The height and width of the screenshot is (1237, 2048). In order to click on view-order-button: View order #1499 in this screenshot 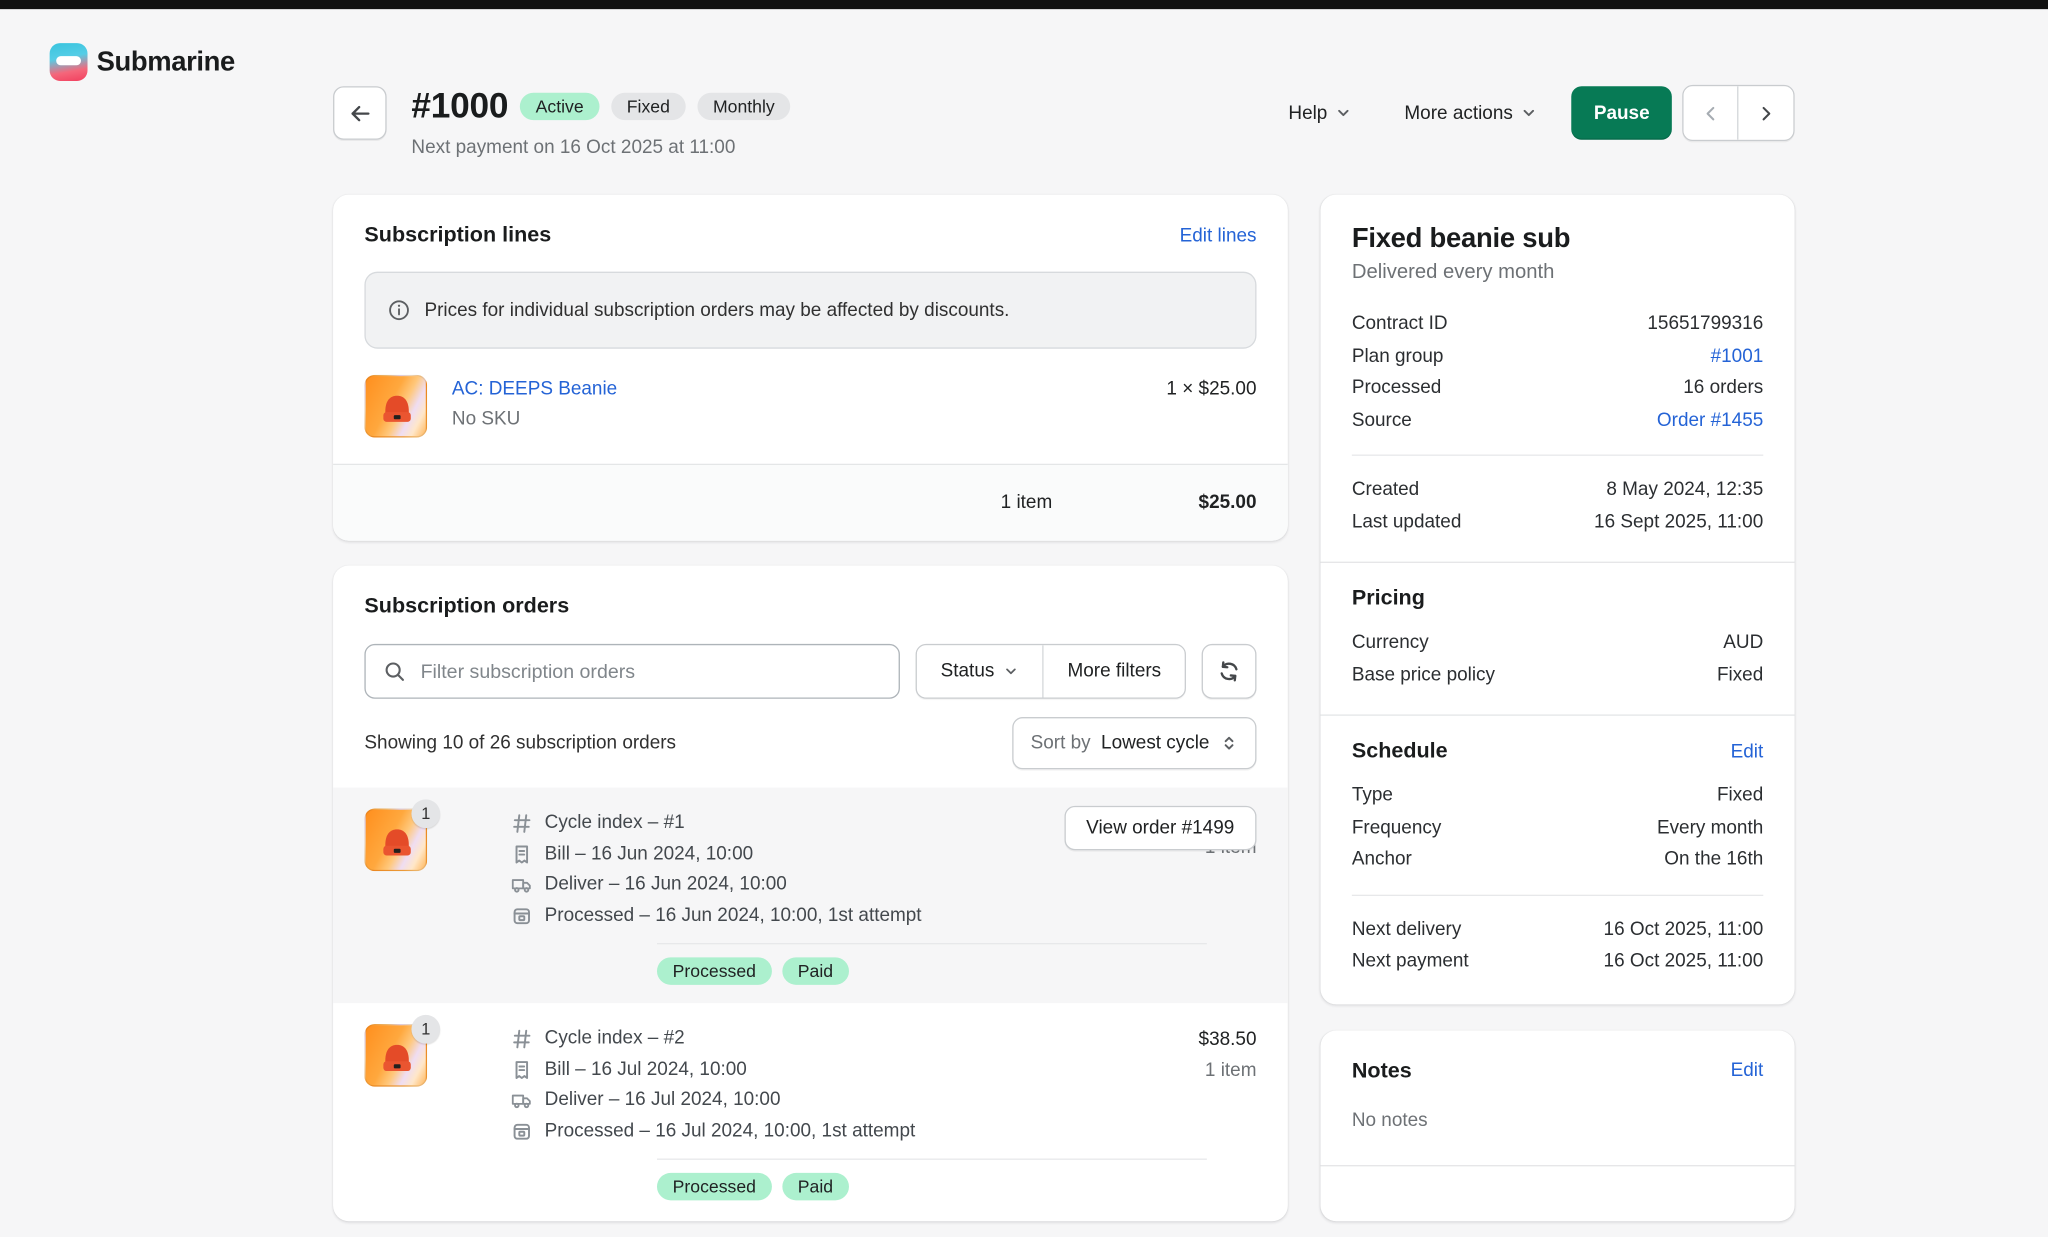, I will do `click(1160, 828)`.